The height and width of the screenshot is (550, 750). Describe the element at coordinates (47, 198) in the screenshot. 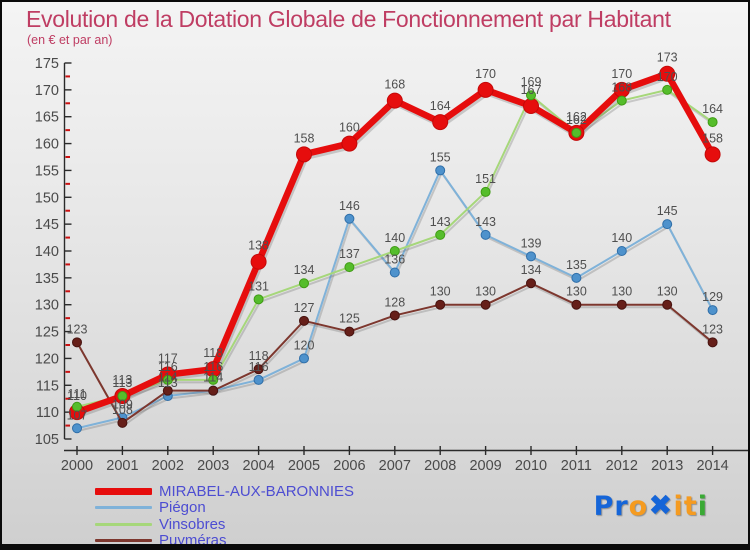

I see `y-tick-label: 150` at that location.